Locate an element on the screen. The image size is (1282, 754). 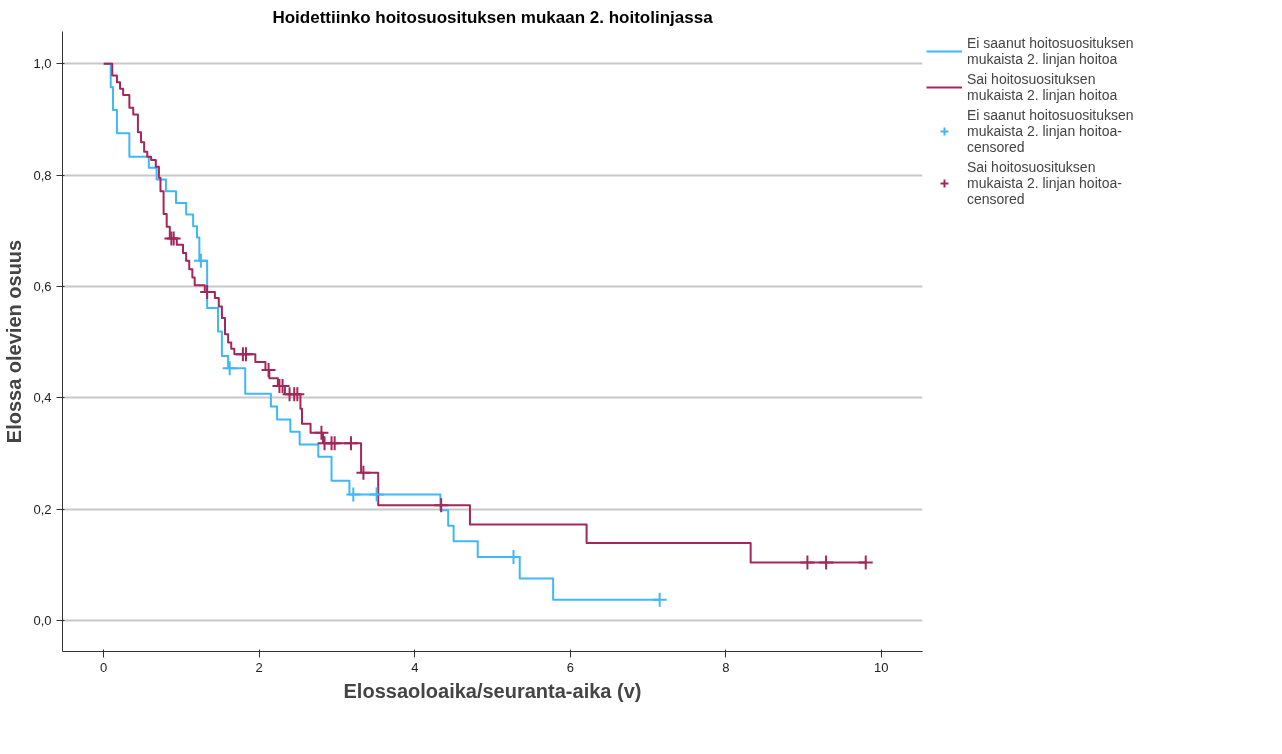
chart-title: Hoidettiinko hoitosuosituksen mukaan 2. hoitolinjassa is located at coordinates (493, 17).